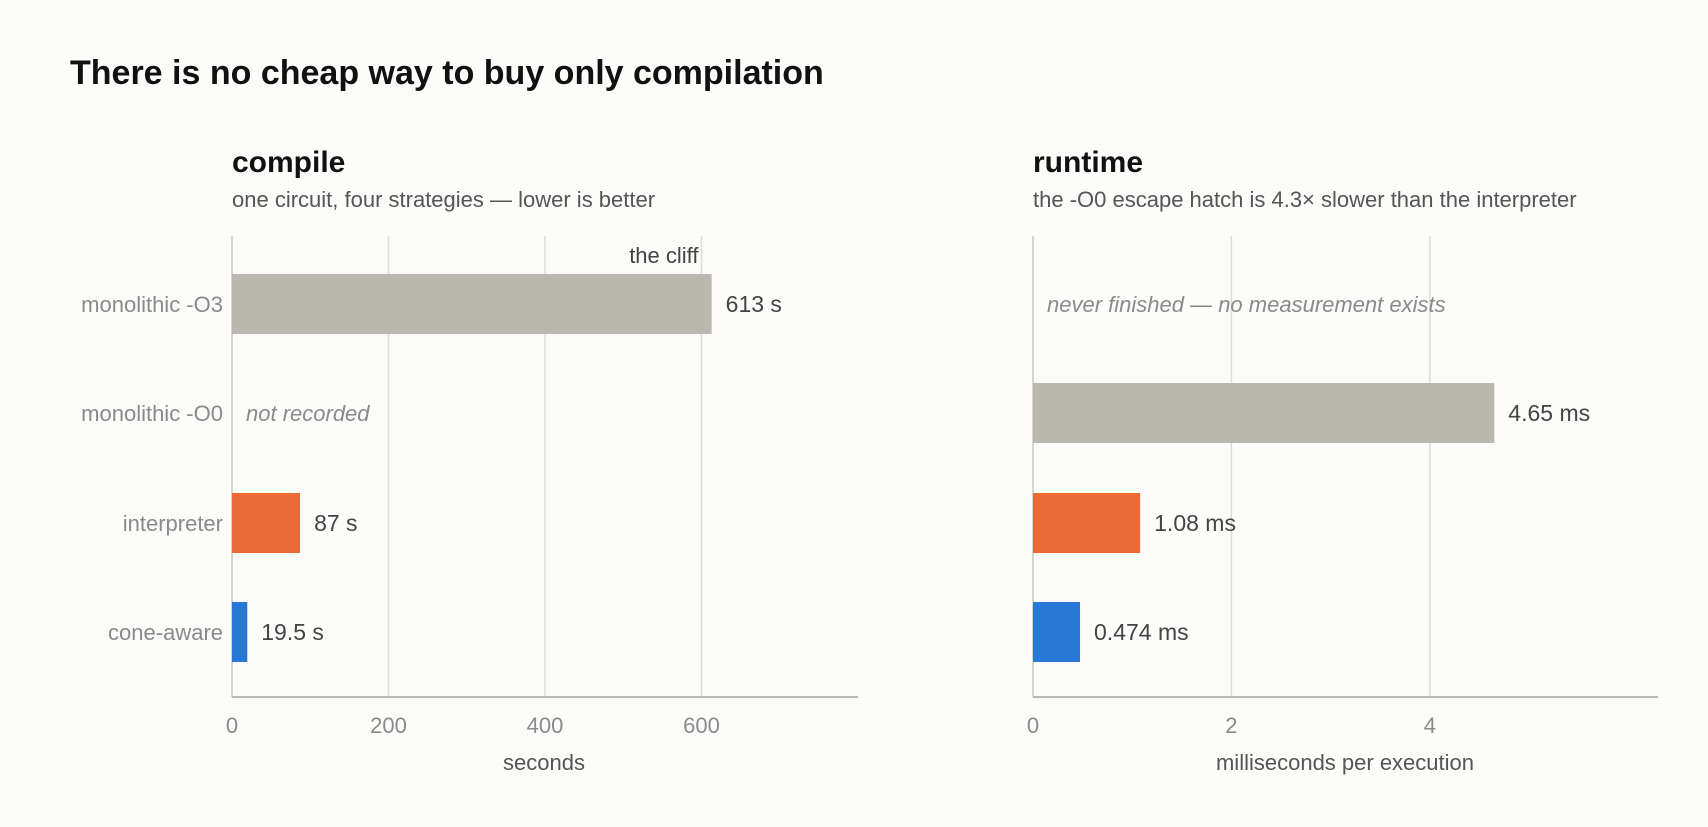  I want to click on runtime-bar-interpreter, so click(1087, 523).